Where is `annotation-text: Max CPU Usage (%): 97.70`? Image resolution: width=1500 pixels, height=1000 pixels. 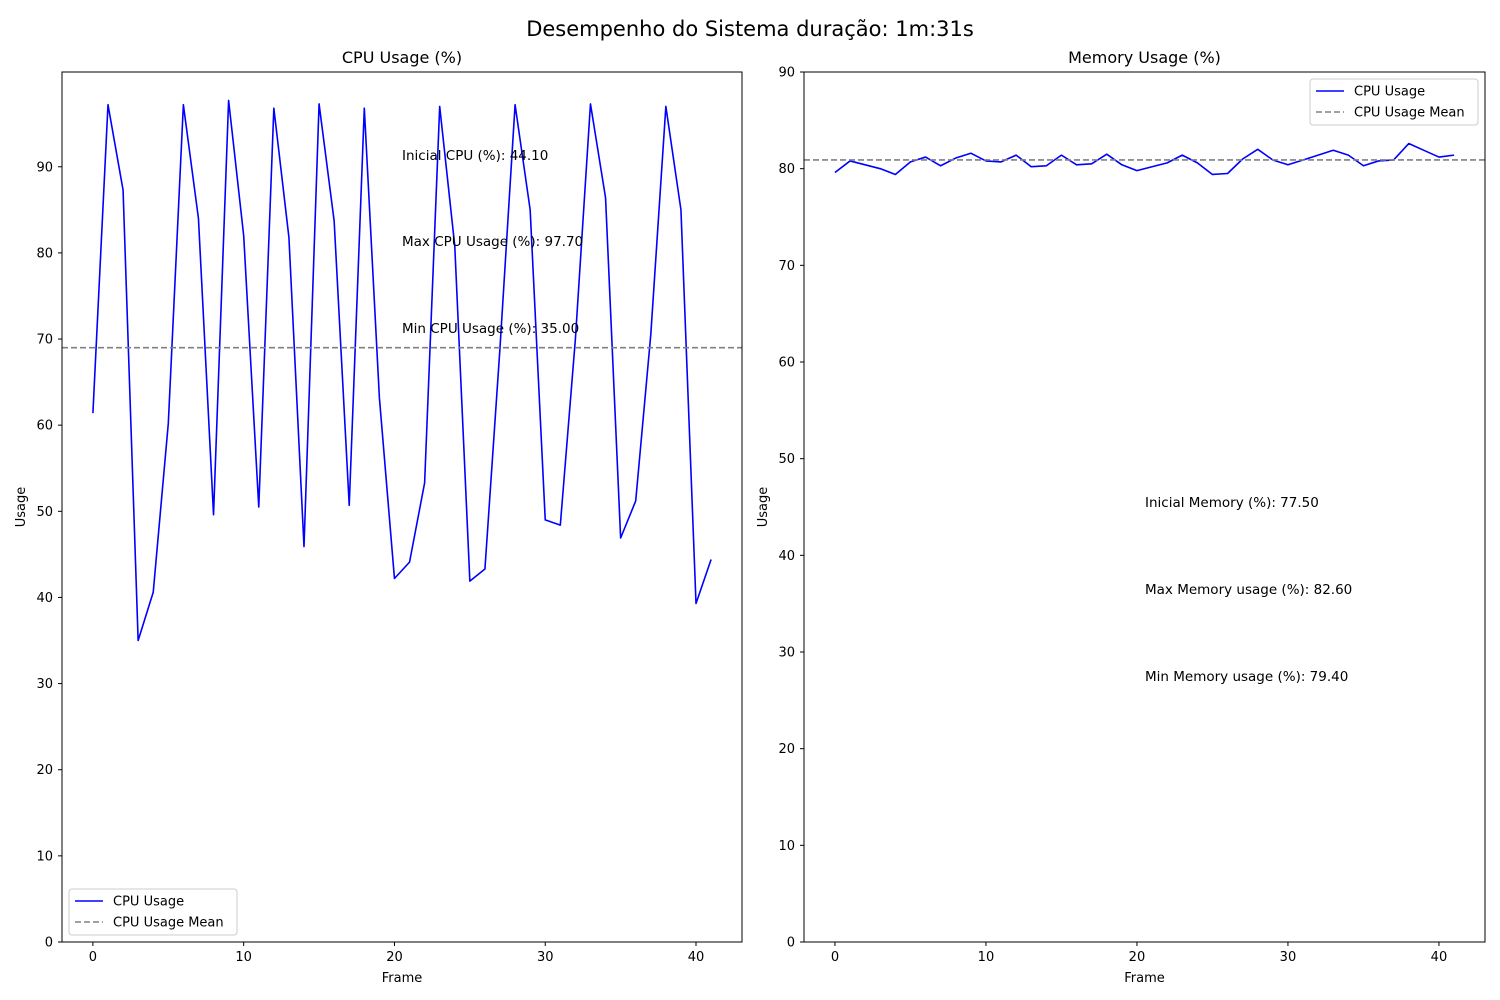
annotation-text: Max CPU Usage (%): 97.70 is located at coordinates (492, 242).